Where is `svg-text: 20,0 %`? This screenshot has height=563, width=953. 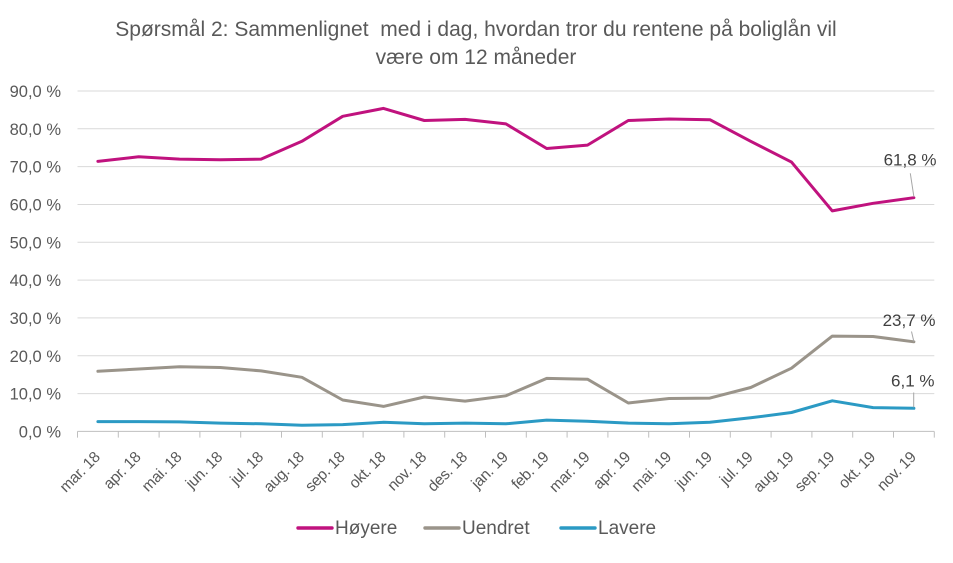
svg-text: 20,0 % is located at coordinates (36, 357).